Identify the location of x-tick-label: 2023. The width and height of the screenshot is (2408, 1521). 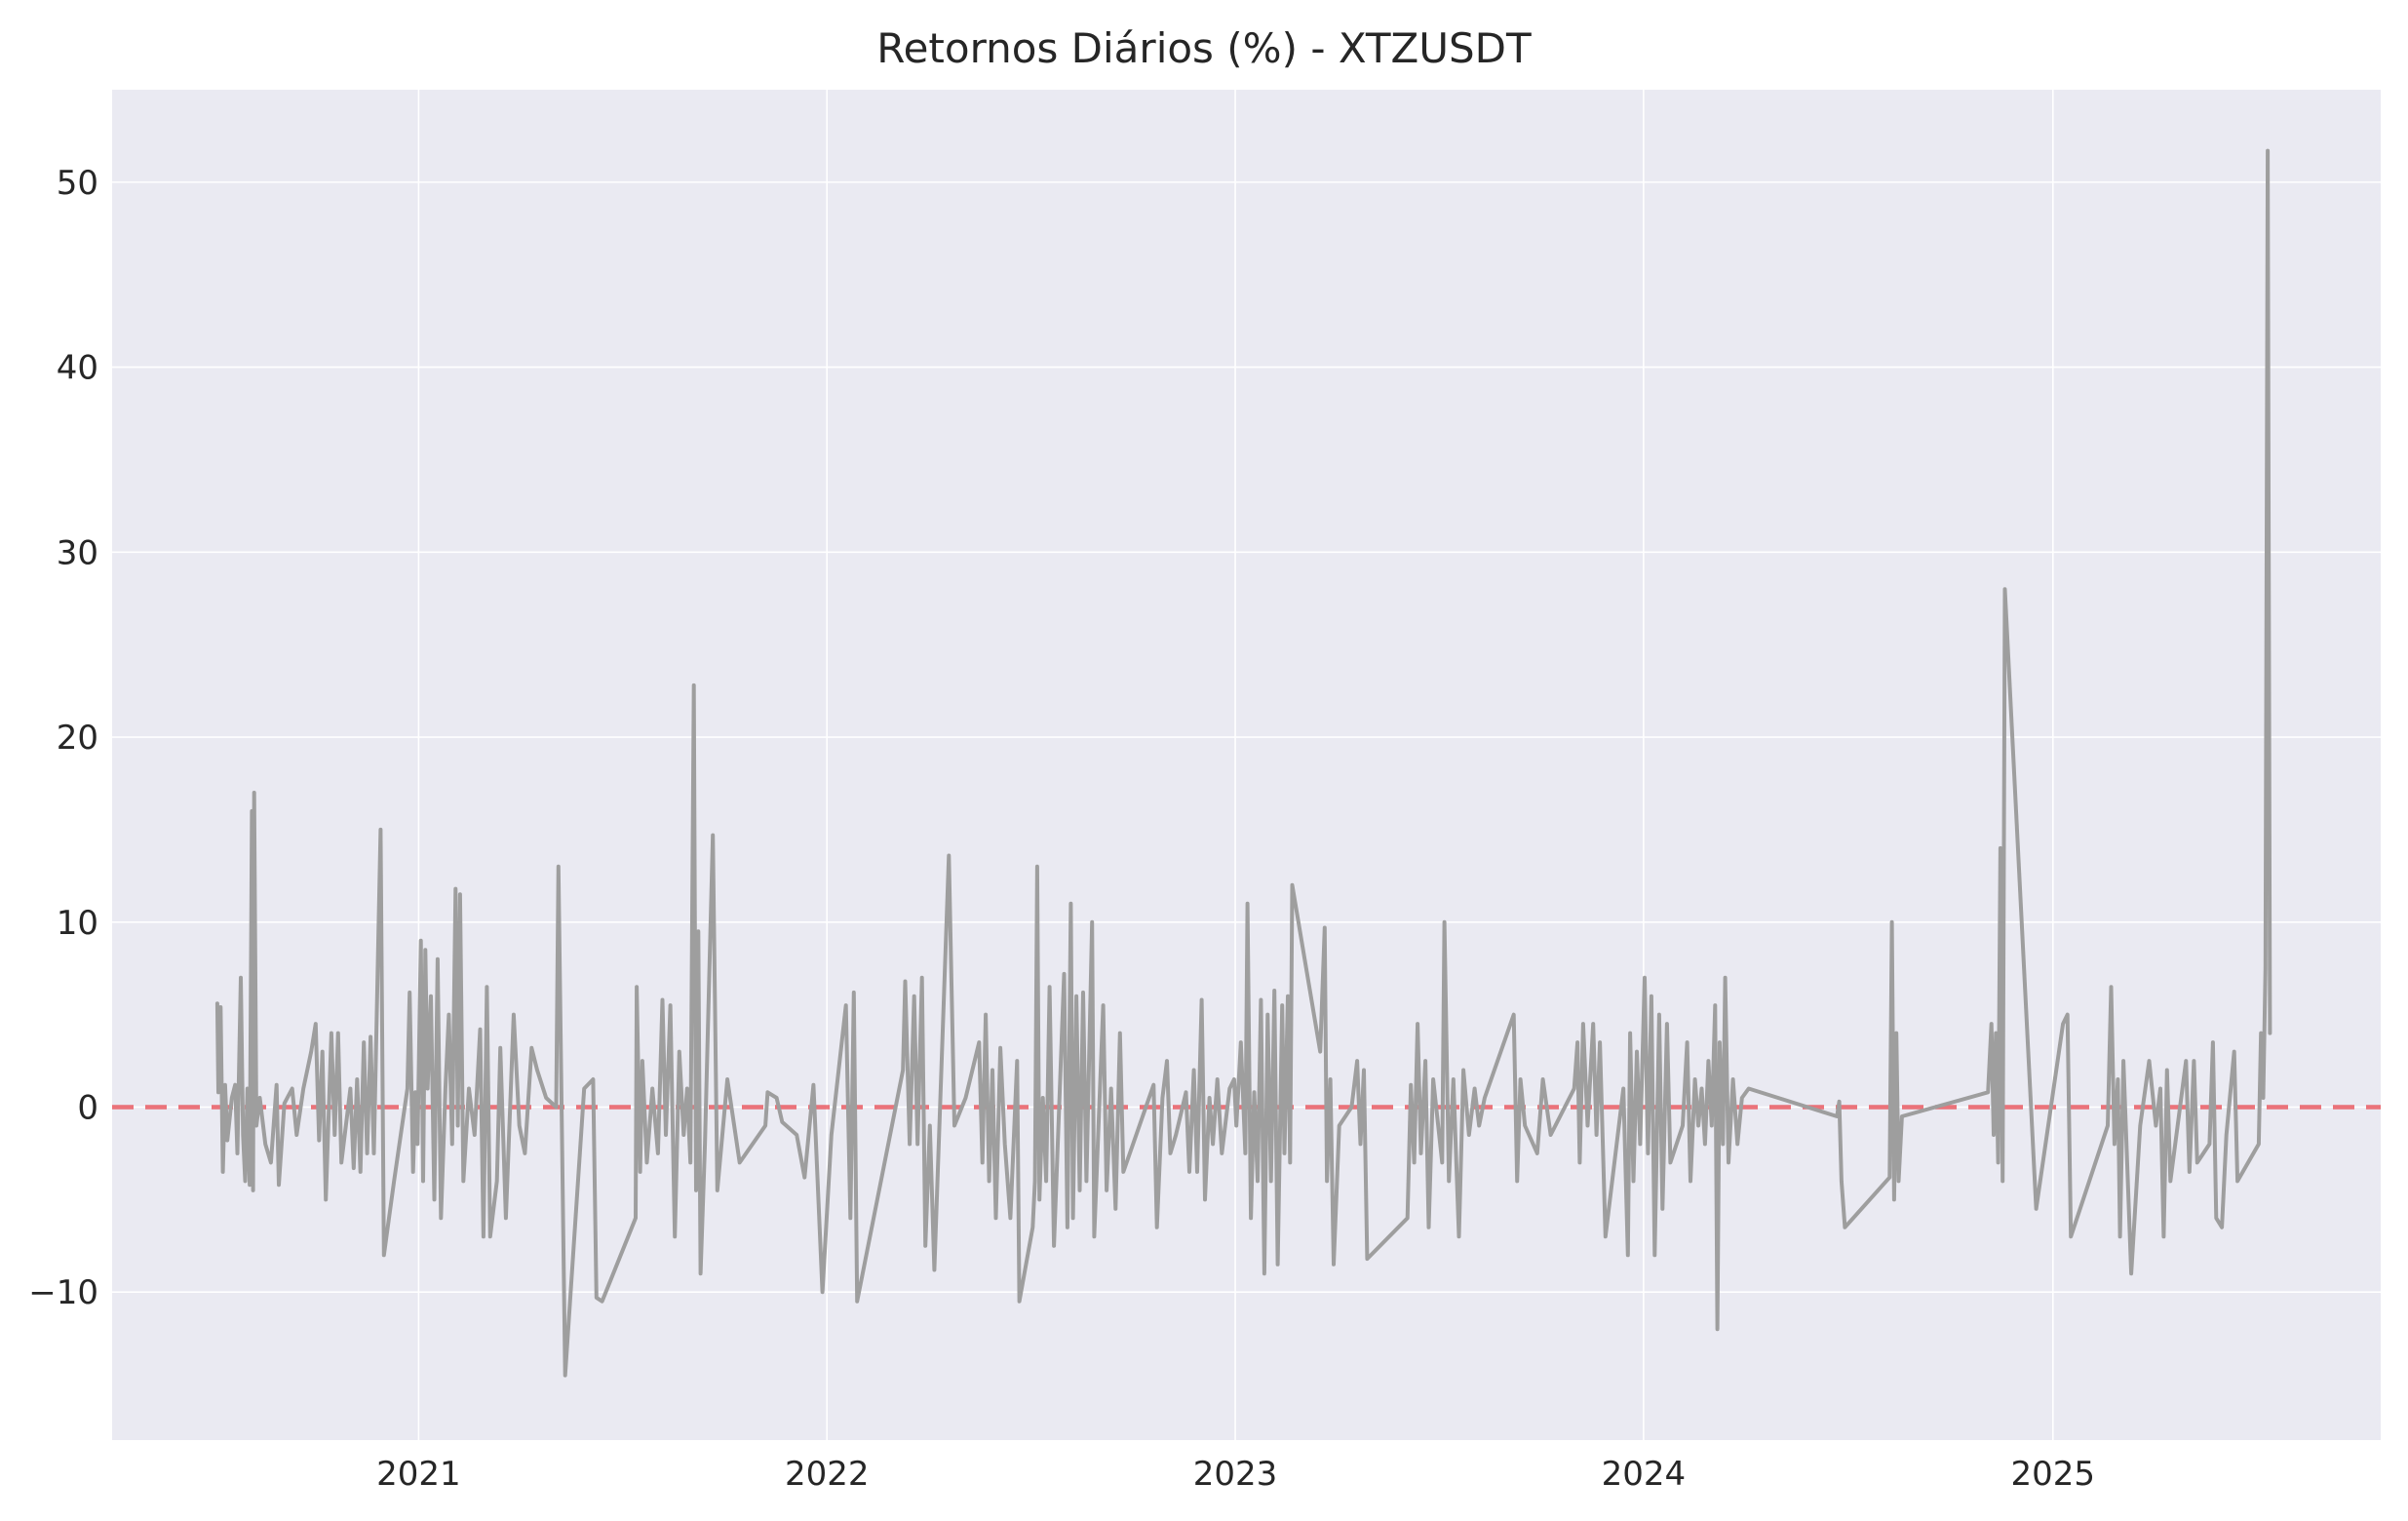
(1235, 1474).